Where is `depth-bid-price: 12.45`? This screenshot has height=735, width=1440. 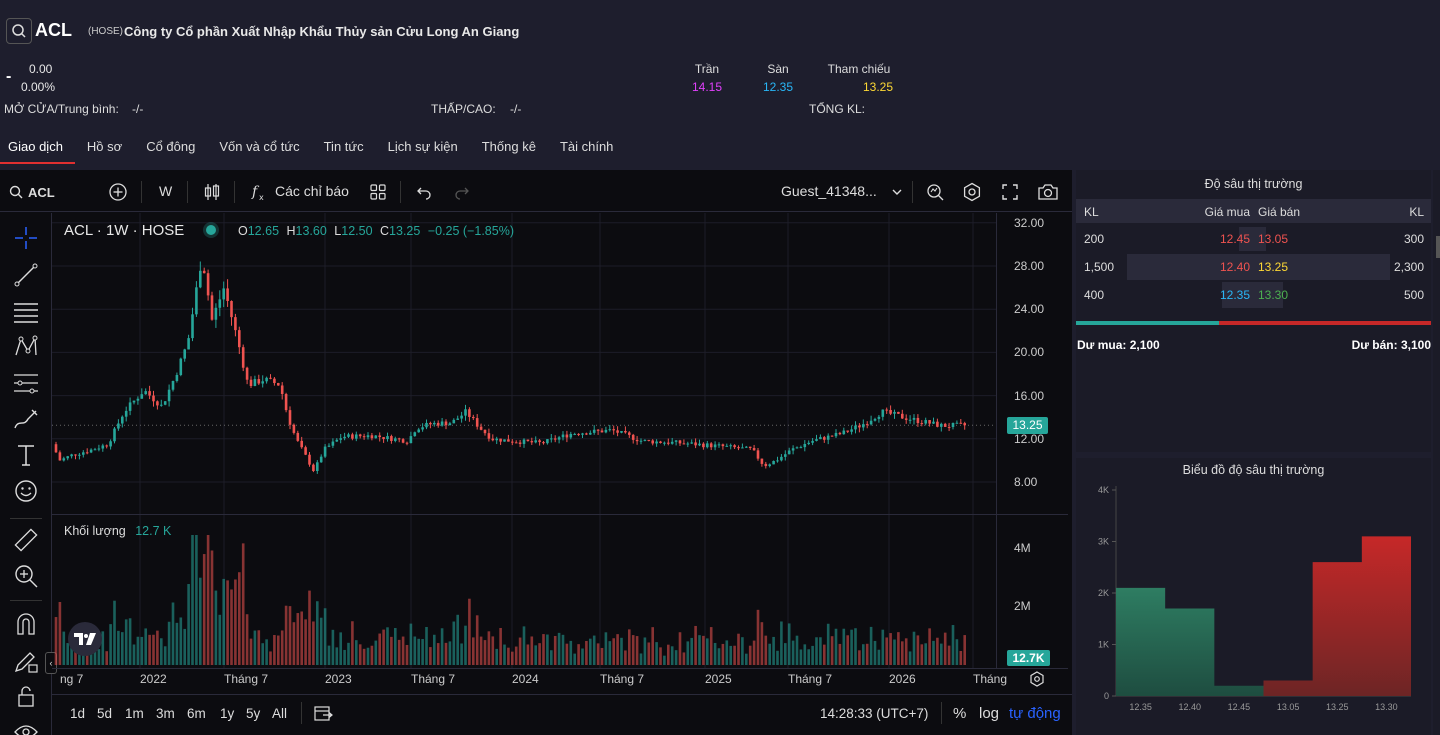 depth-bid-price: 12.45 is located at coordinates (1234, 239).